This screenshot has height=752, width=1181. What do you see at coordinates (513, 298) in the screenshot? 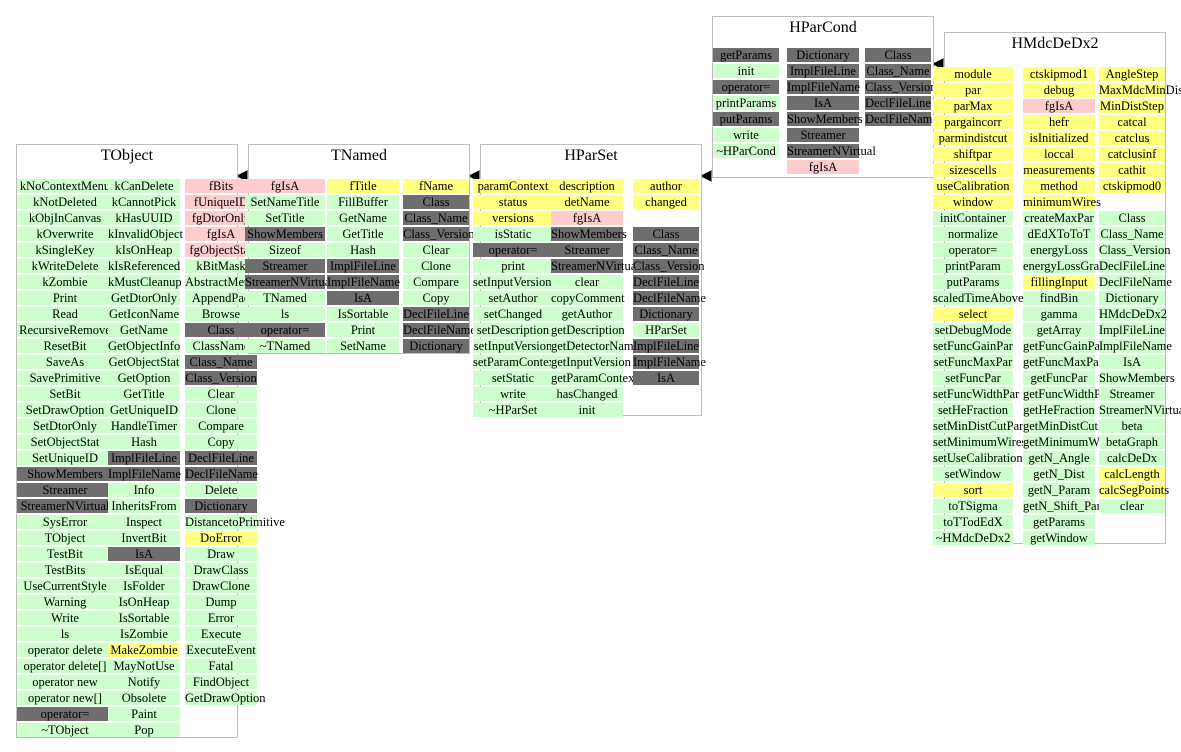
I see `member-item: setAuthor` at bounding box center [513, 298].